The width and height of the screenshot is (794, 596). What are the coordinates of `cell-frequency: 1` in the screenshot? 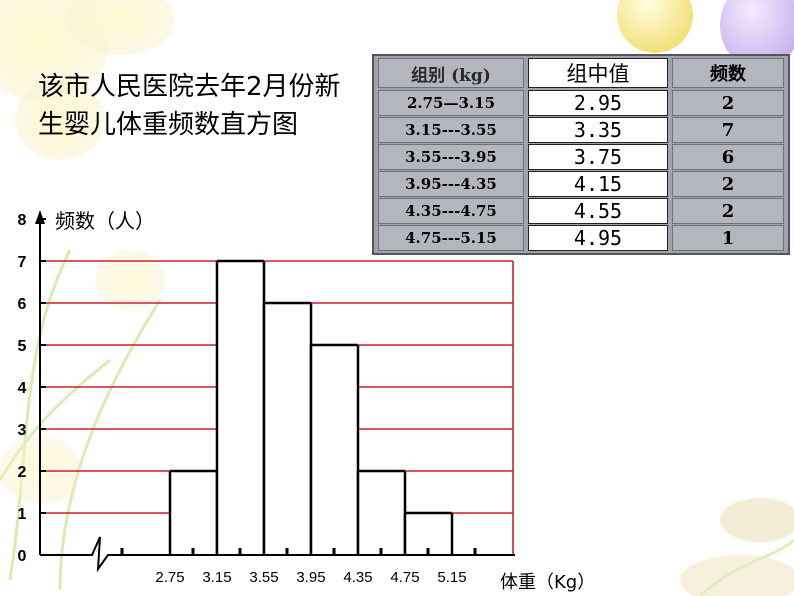 It's located at (728, 238).